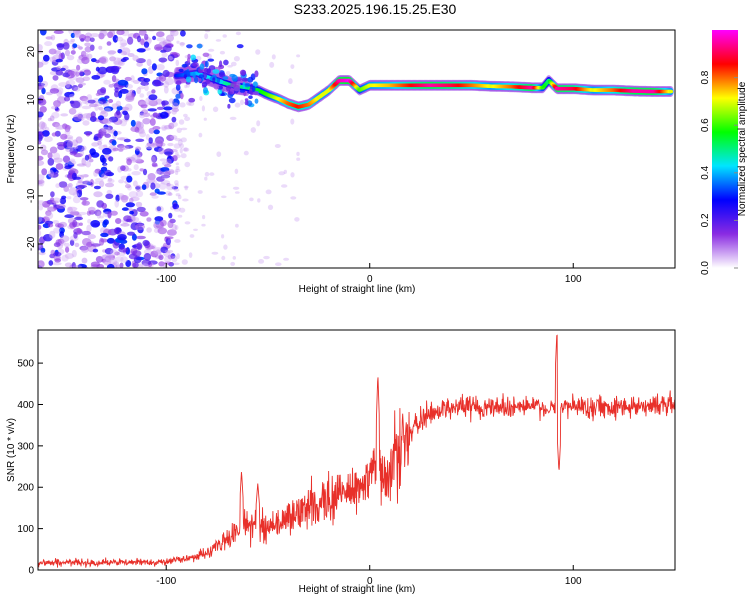 The image size is (750, 600). What do you see at coordinates (423, 71) in the screenshot?
I see `heatmap-ridge` at bounding box center [423, 71].